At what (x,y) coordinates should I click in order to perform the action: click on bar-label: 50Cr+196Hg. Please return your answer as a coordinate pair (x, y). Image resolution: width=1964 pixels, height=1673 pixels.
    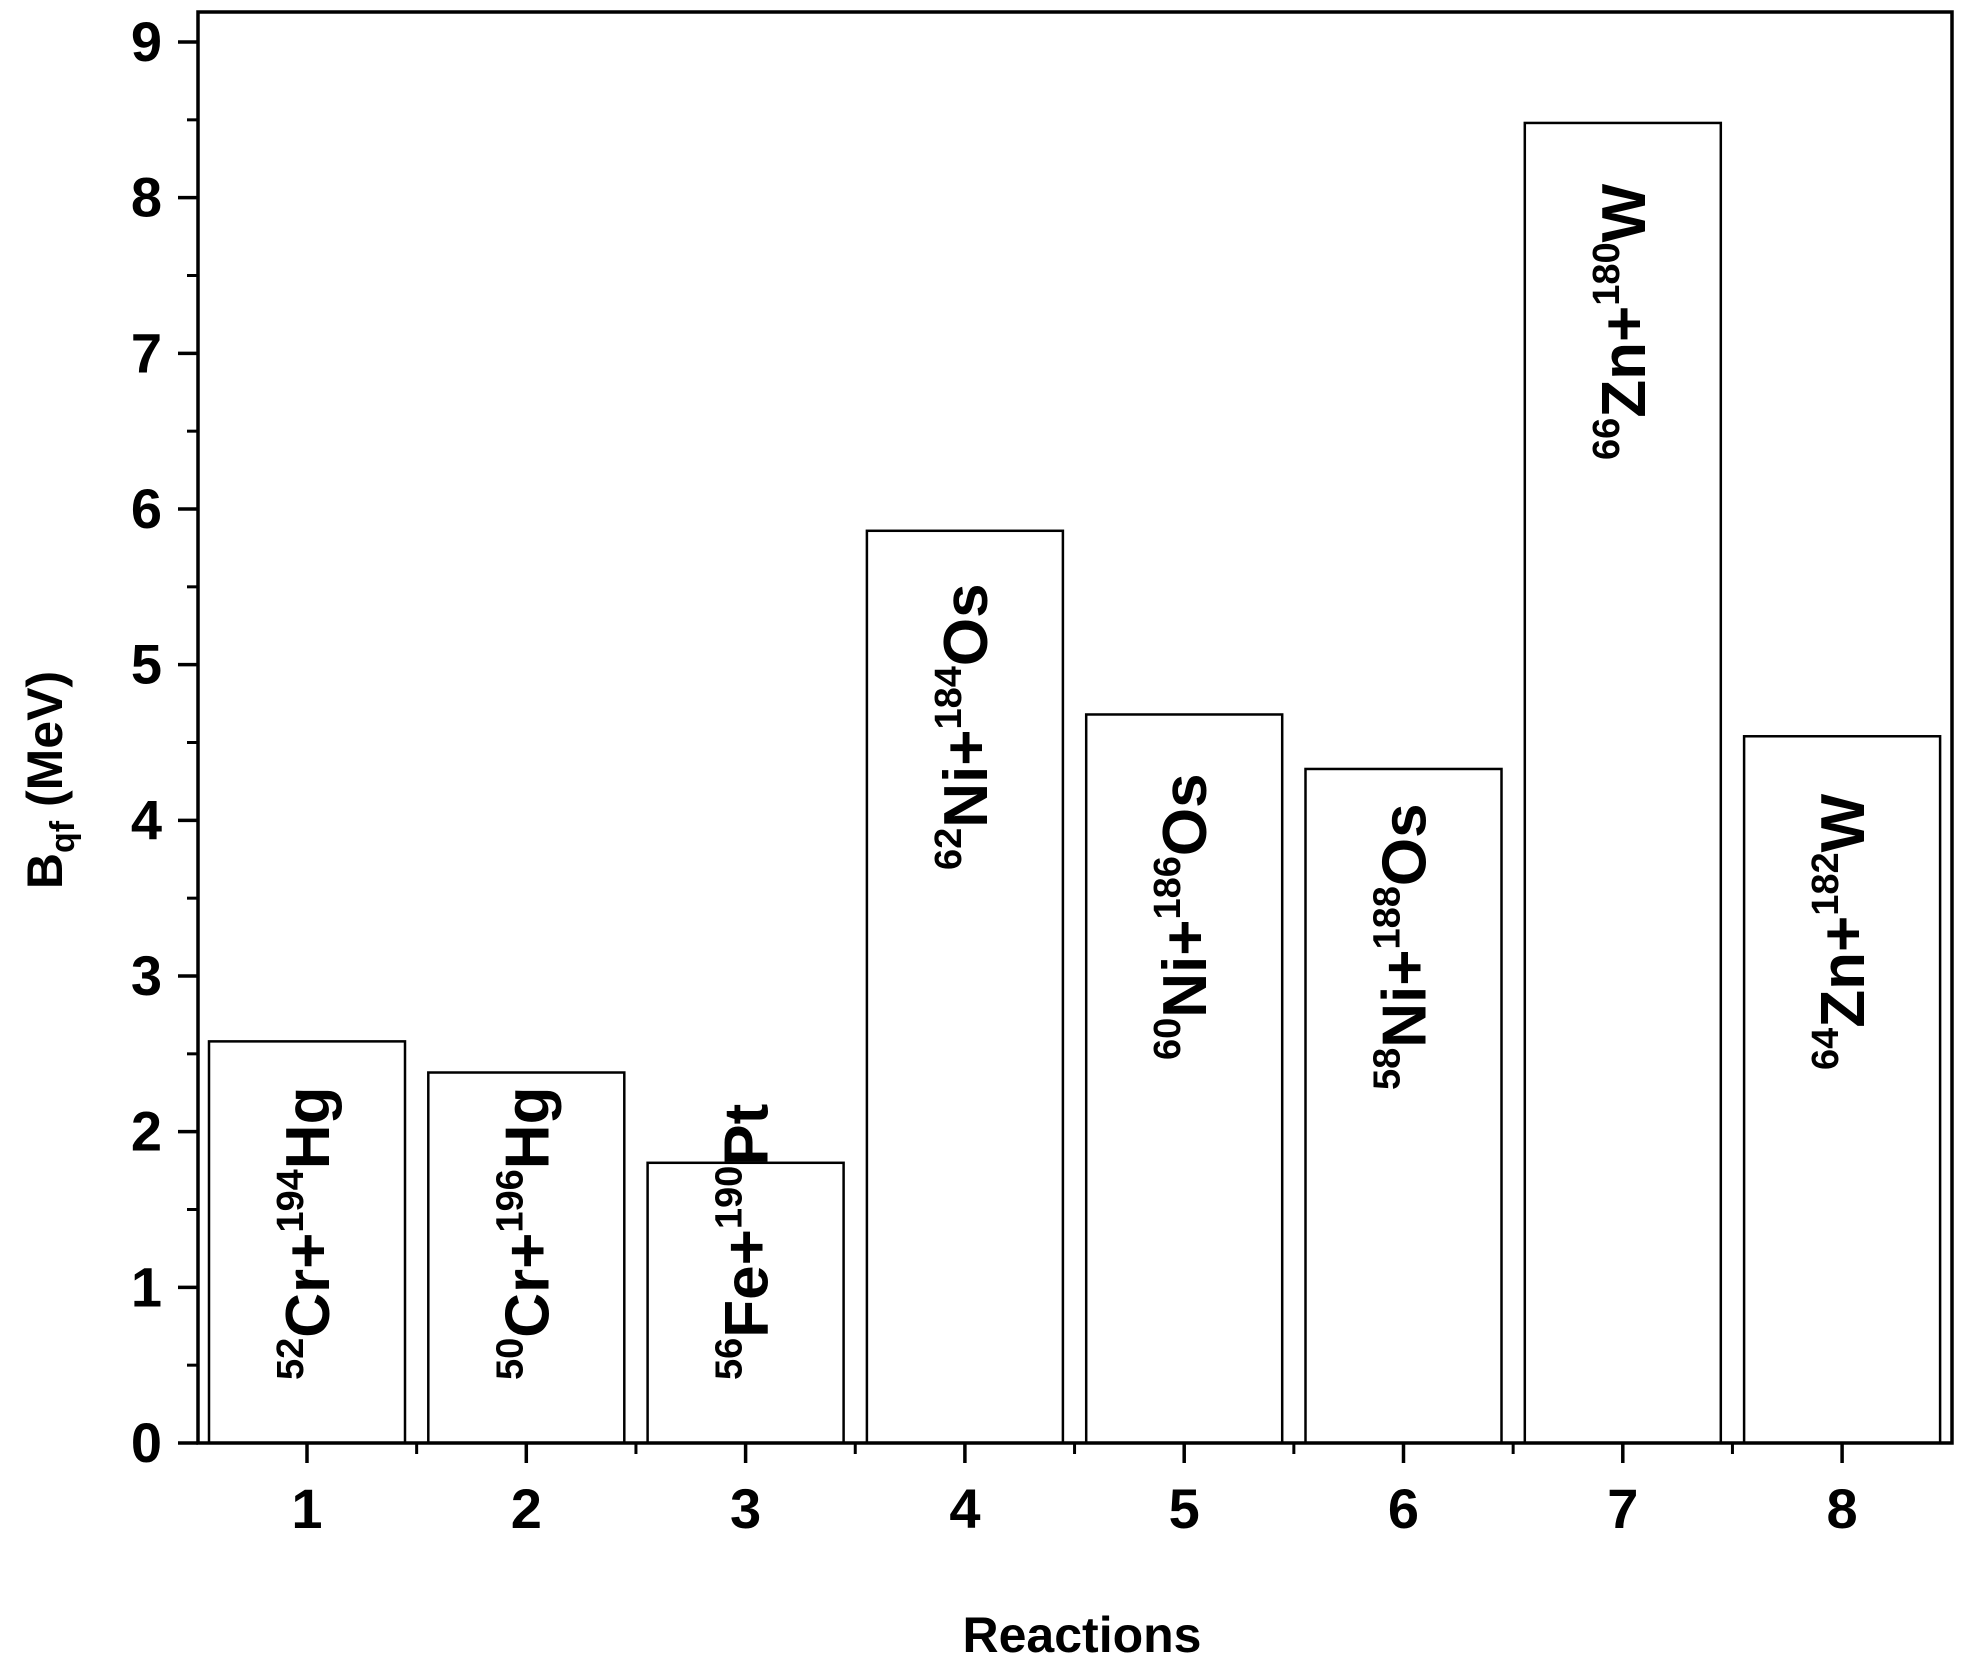
    Looking at the image, I should click on (525, 1233).